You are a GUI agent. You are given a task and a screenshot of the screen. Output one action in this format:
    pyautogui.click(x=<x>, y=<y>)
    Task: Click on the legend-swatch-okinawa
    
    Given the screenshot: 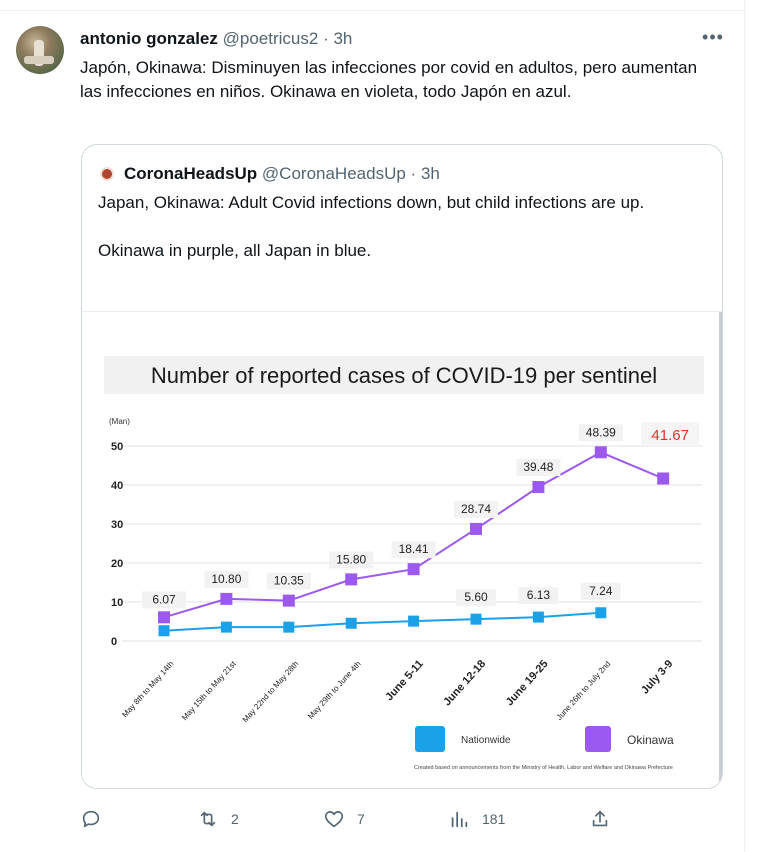 What is the action you would take?
    pyautogui.click(x=598, y=739)
    